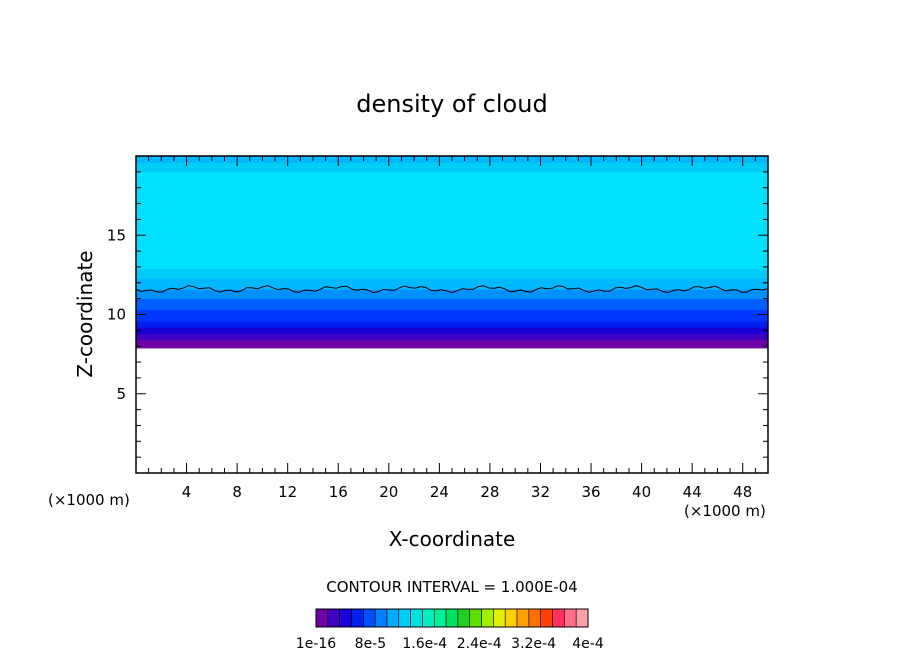 The image size is (904, 654). Describe the element at coordinates (89, 500) in the screenshot. I see `x-unit-left: (×1000 m)` at that location.